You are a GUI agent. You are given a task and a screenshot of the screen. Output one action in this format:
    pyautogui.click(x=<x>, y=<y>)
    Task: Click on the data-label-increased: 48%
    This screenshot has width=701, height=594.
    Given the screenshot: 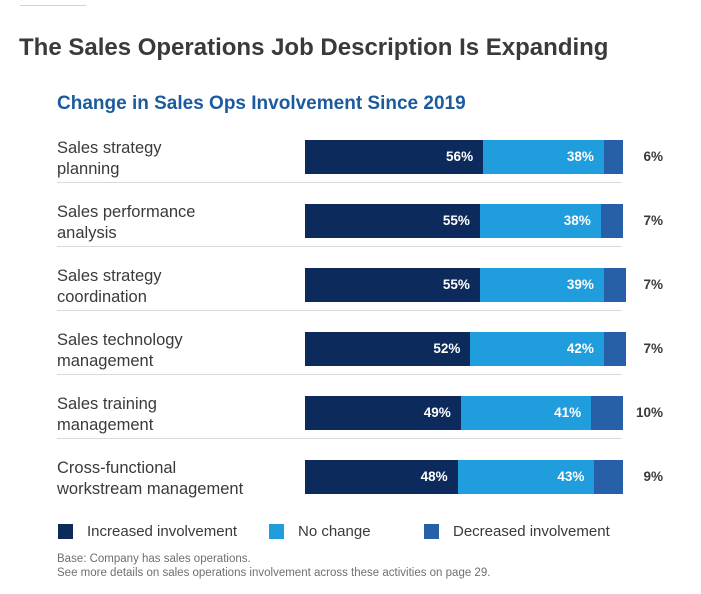 What is the action you would take?
    pyautogui.click(x=434, y=476)
    